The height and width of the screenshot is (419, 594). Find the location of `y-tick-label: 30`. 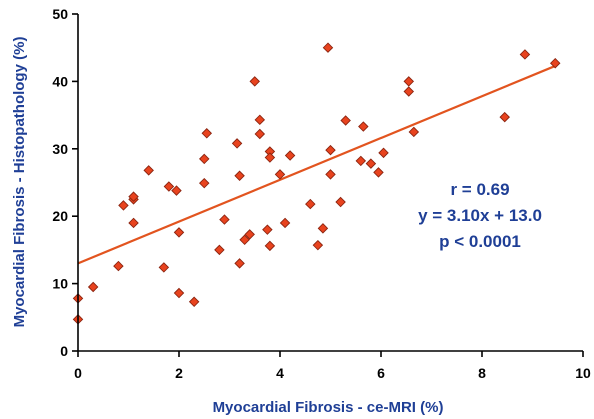

y-tick-label: 30 is located at coordinates (60, 149).